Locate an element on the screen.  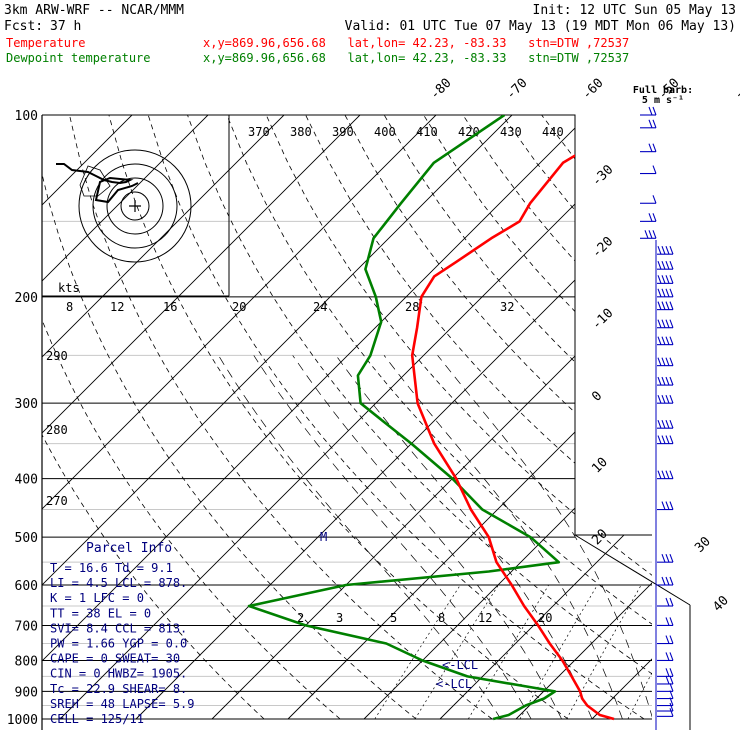
model-title: 3km ARW-WRF -- NCAR/MMM is located at coordinates (94, 10).